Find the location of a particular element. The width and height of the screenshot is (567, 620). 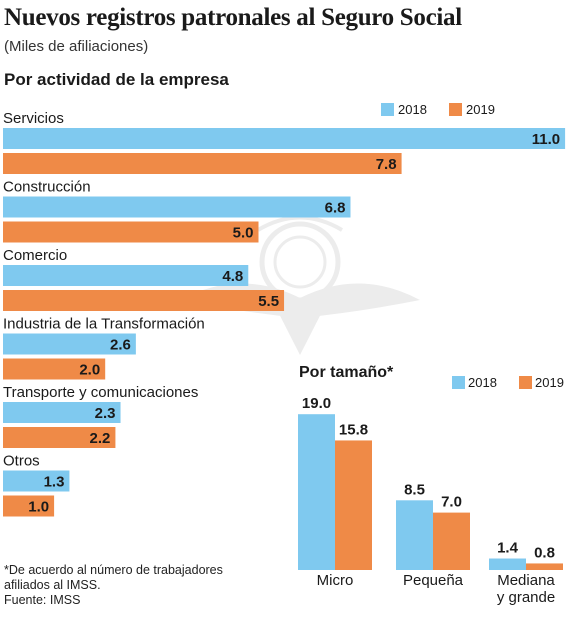

activity-section-title: Por actividad de la empresa is located at coordinates (116, 79).